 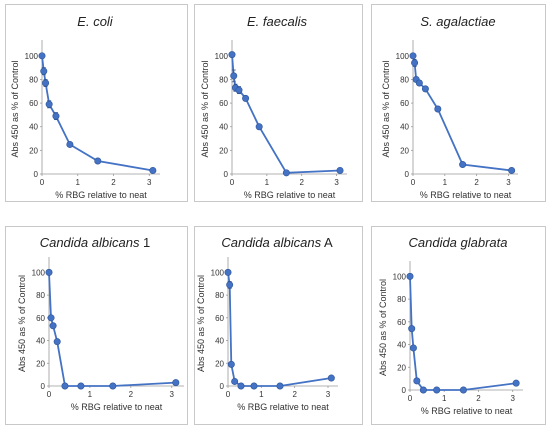 I want to click on chart-title-suffix: 1, so click(x=144, y=242).